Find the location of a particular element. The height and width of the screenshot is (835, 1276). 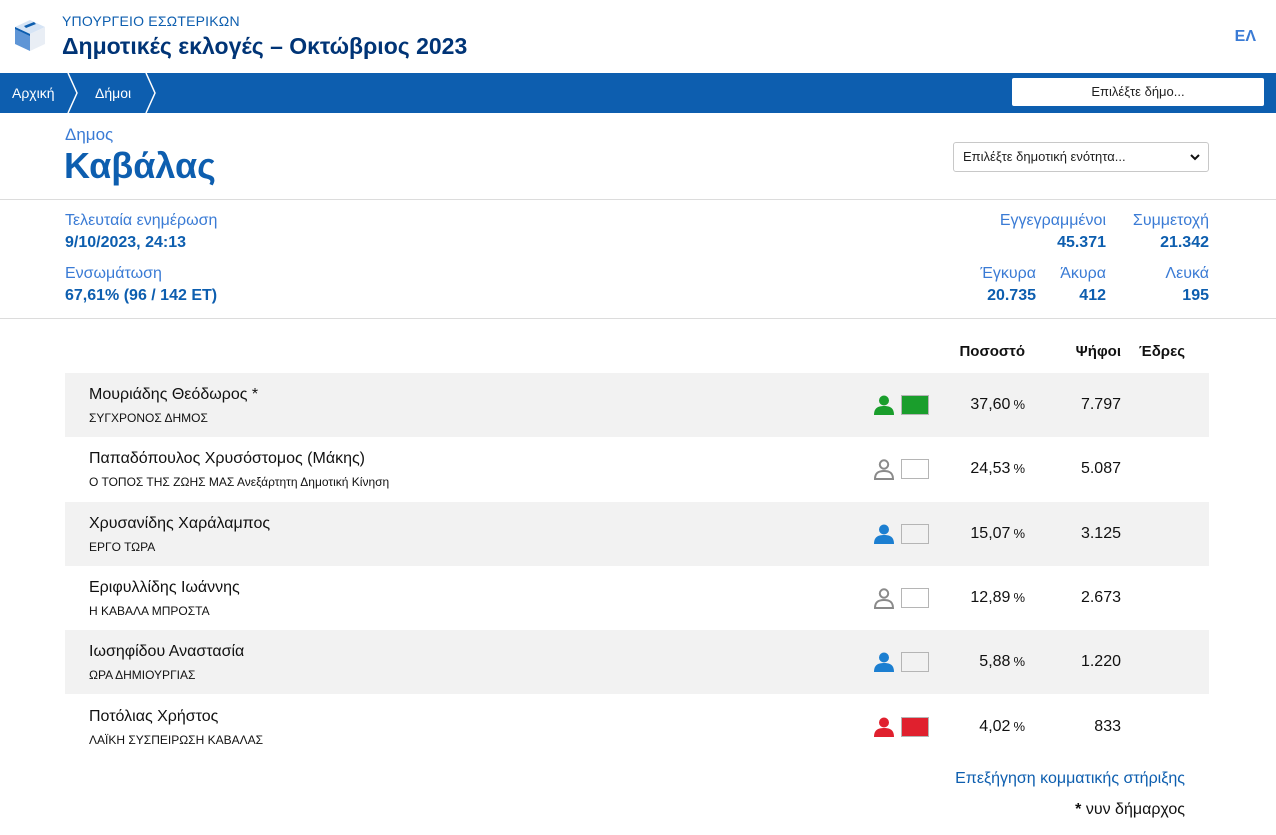

municipality-label: Δημος is located at coordinates (89, 134).